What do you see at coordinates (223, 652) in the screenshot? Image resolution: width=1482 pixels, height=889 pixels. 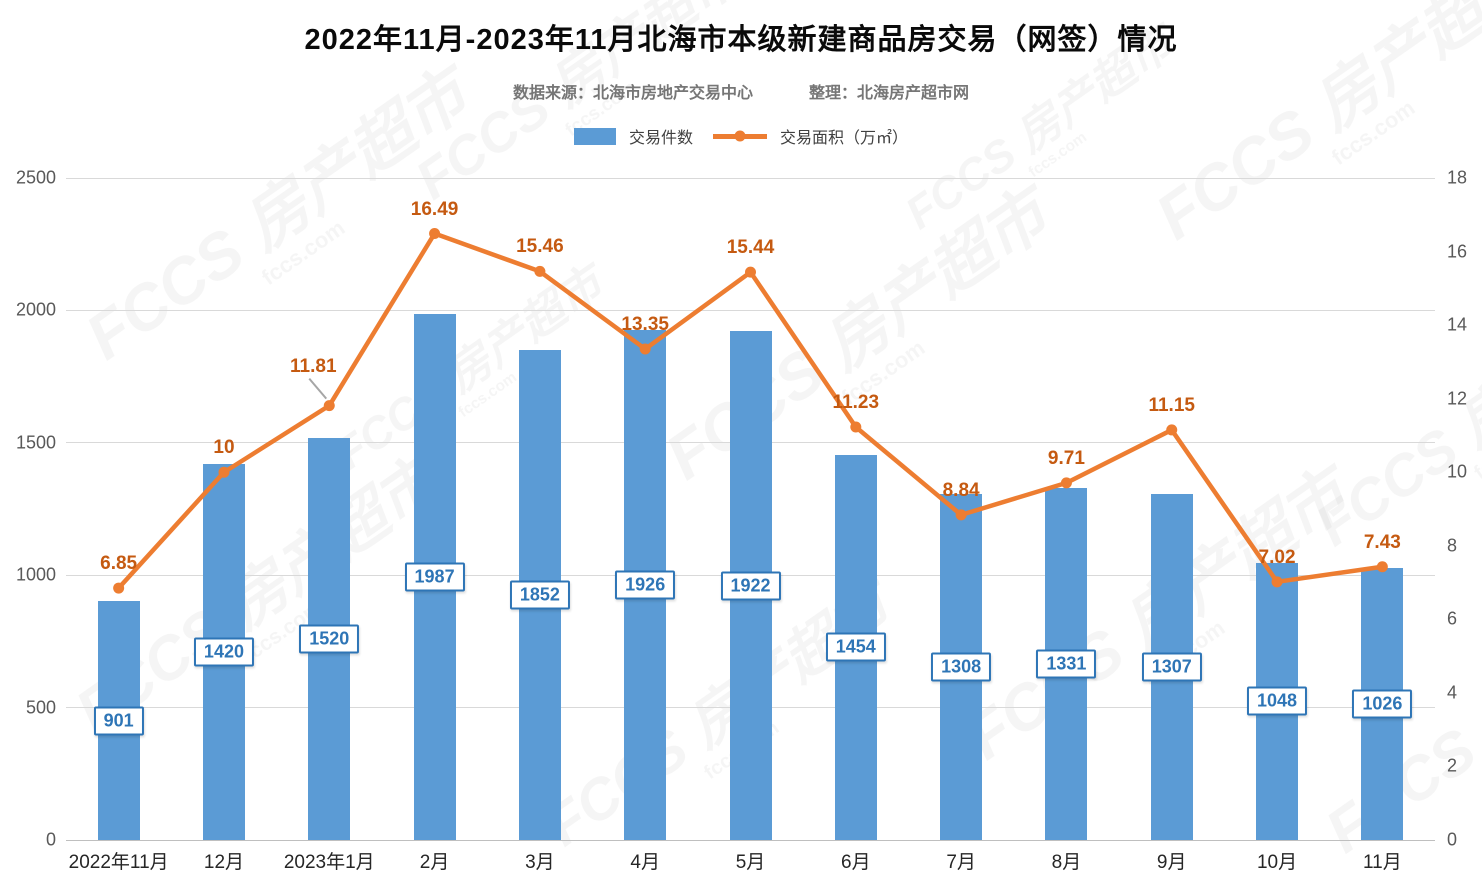 I see `bar-value-label: 1420` at bounding box center [223, 652].